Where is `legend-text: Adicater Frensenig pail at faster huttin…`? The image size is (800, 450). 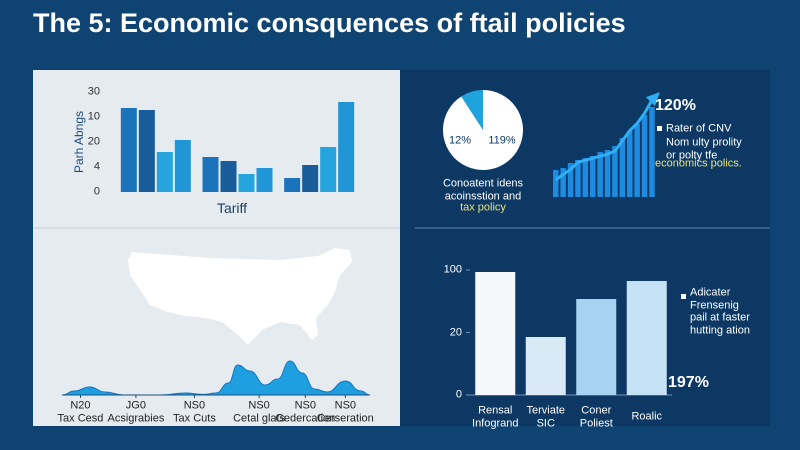
legend-text: Adicater Frensenig pail at faster huttin… is located at coordinates (720, 311).